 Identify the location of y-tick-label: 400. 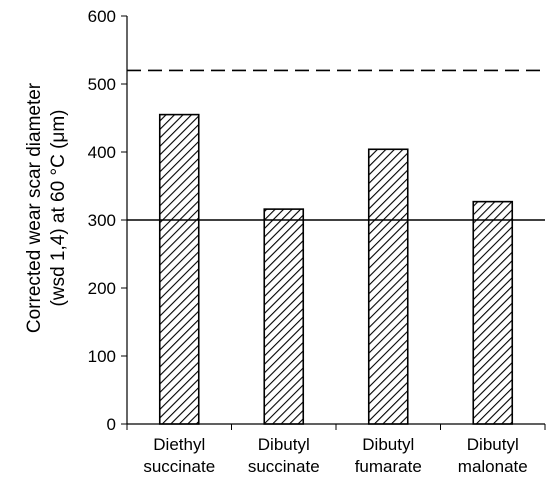
(102, 152).